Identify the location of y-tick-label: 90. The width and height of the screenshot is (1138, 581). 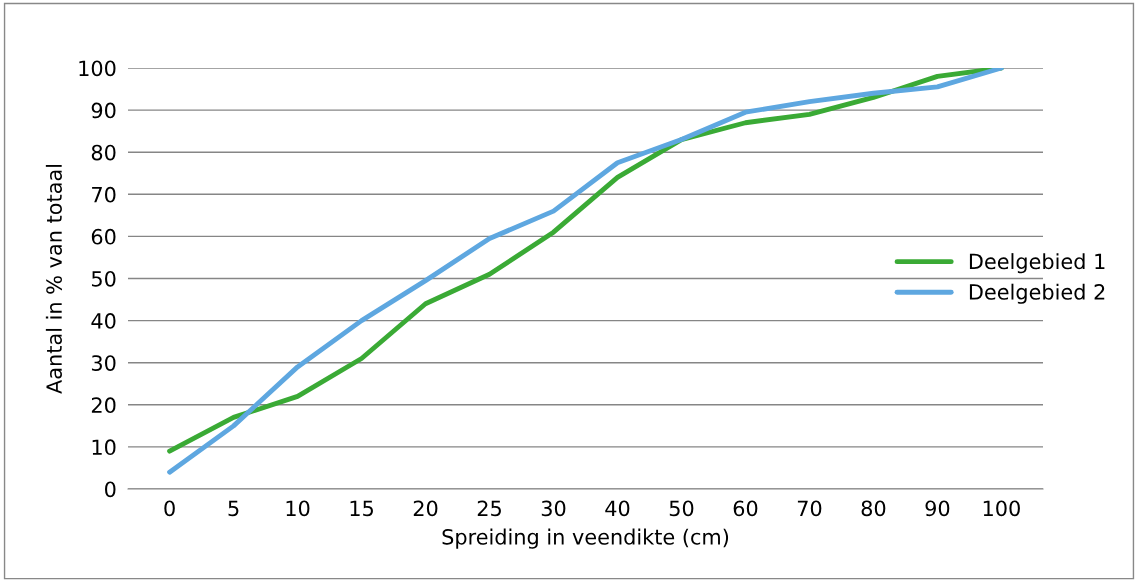
(103, 110).